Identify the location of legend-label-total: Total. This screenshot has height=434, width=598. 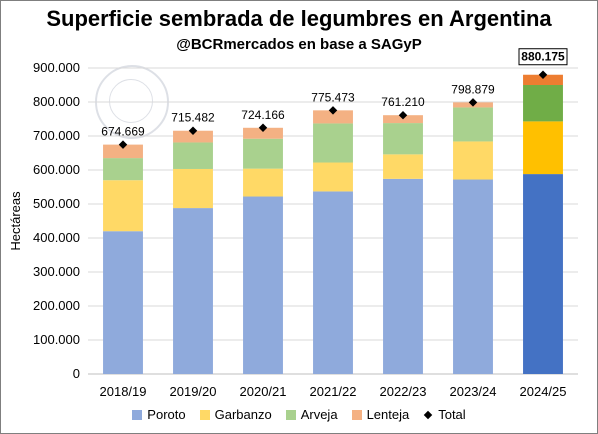
(452, 414).